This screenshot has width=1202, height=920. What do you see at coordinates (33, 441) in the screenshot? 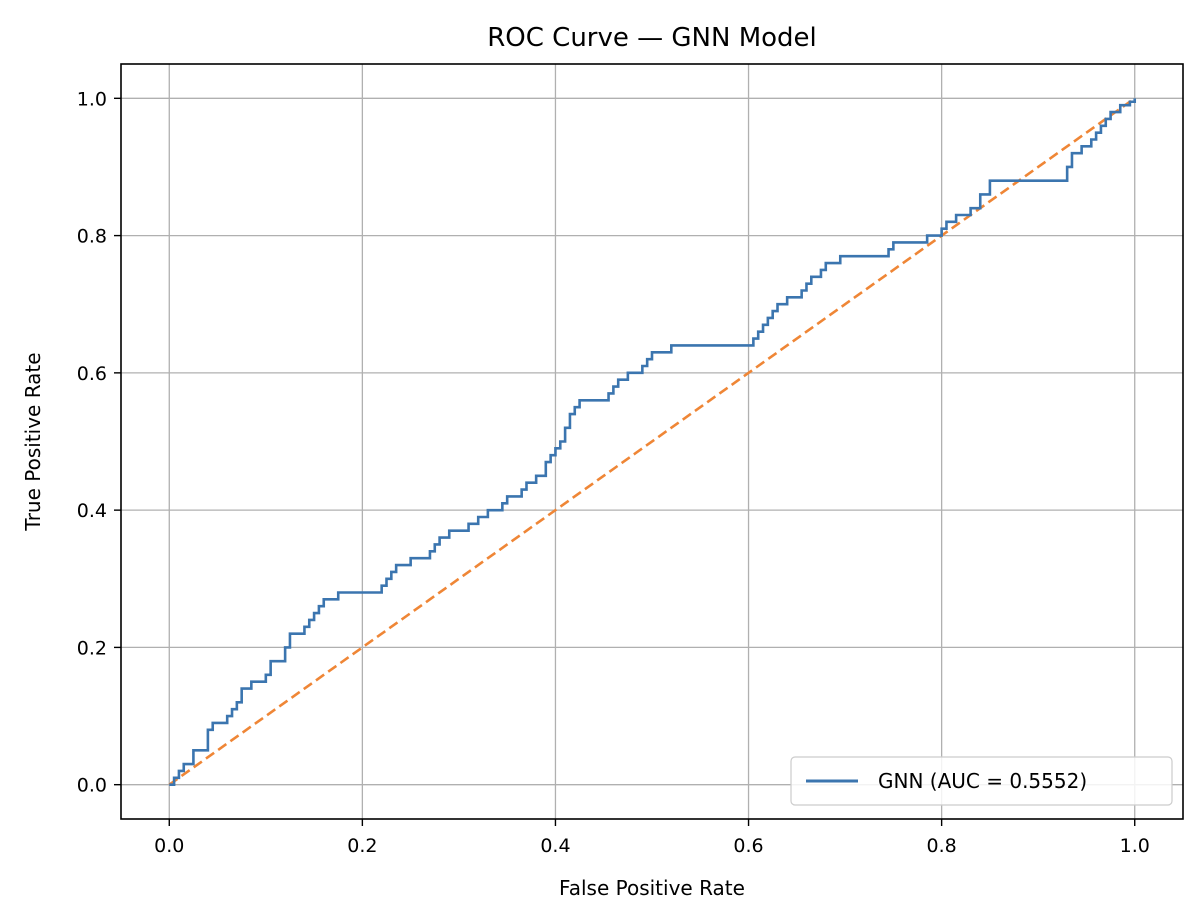
I see `y-axis-title: True Positive Rate` at bounding box center [33, 441].